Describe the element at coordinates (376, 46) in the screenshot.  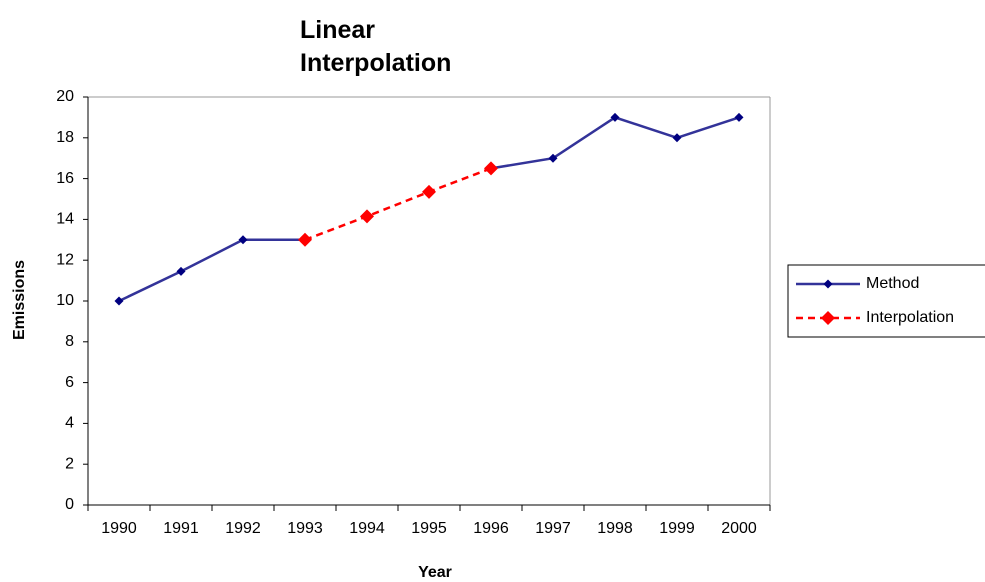
I see `chart-title: Linear Interpolation` at that location.